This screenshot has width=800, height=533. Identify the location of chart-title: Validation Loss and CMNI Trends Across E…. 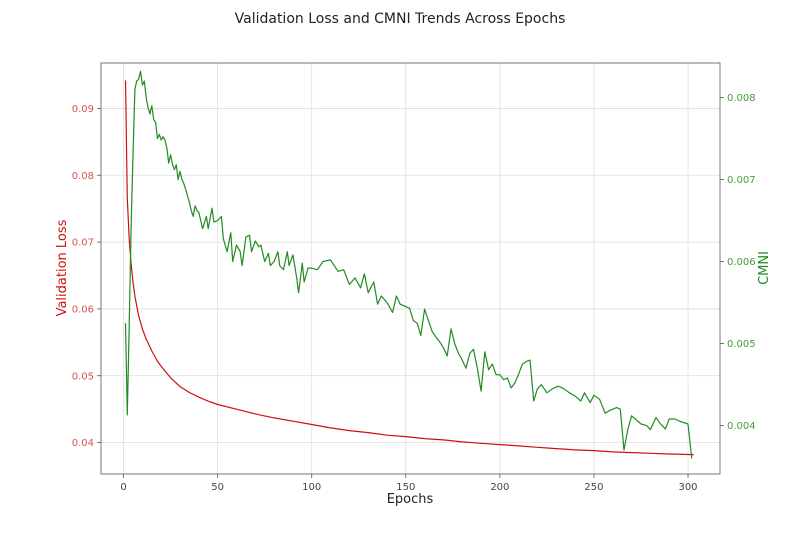
(400, 19).